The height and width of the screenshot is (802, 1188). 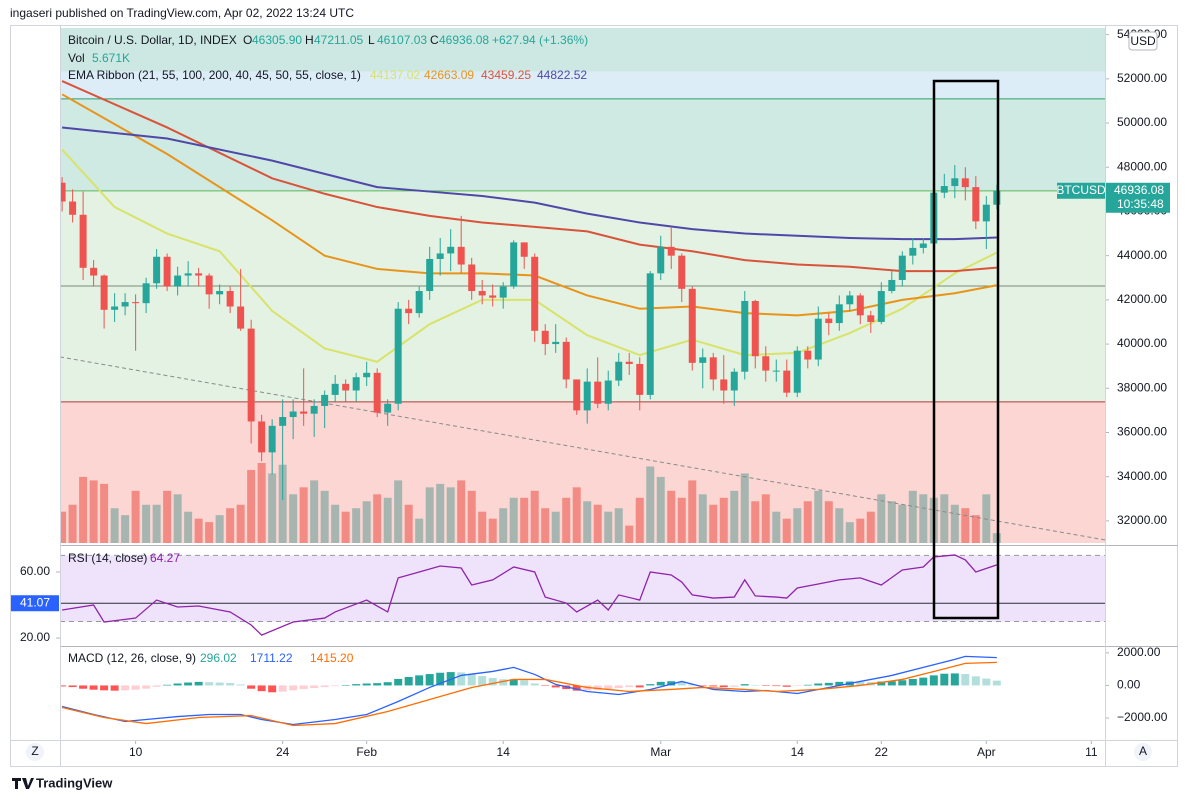 I want to click on y-tick-label: 44000.00, so click(x=1142, y=255).